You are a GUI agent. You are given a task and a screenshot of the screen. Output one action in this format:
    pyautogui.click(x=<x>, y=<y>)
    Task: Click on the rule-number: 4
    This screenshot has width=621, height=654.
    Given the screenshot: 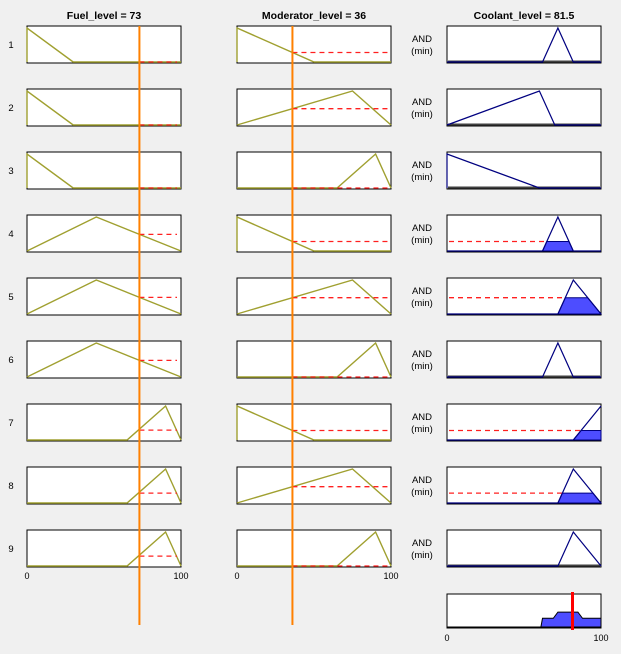 What is the action you would take?
    pyautogui.click(x=11, y=234)
    